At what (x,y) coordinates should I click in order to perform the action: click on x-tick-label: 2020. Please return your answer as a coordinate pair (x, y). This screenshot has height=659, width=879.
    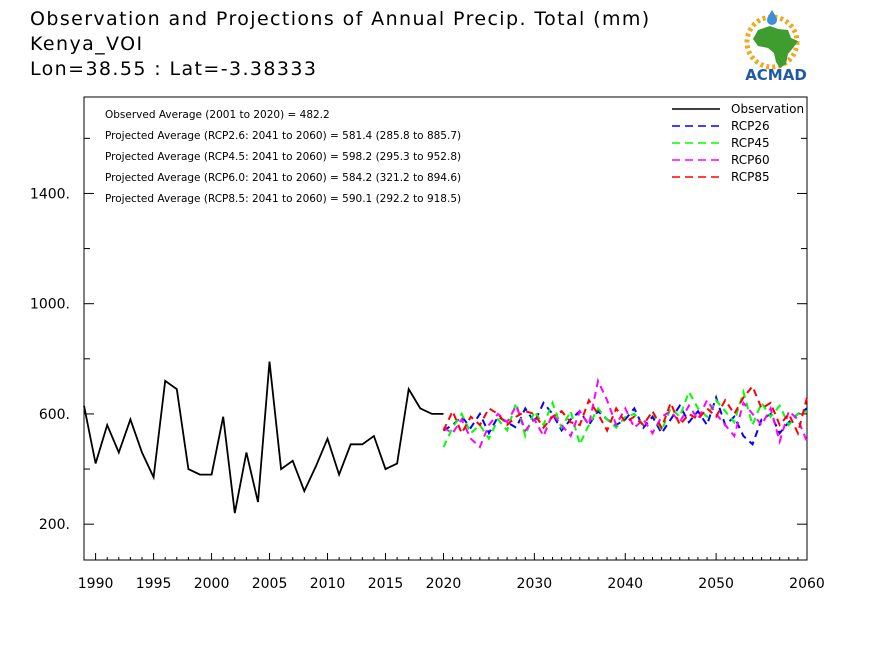
    Looking at the image, I should click on (444, 584).